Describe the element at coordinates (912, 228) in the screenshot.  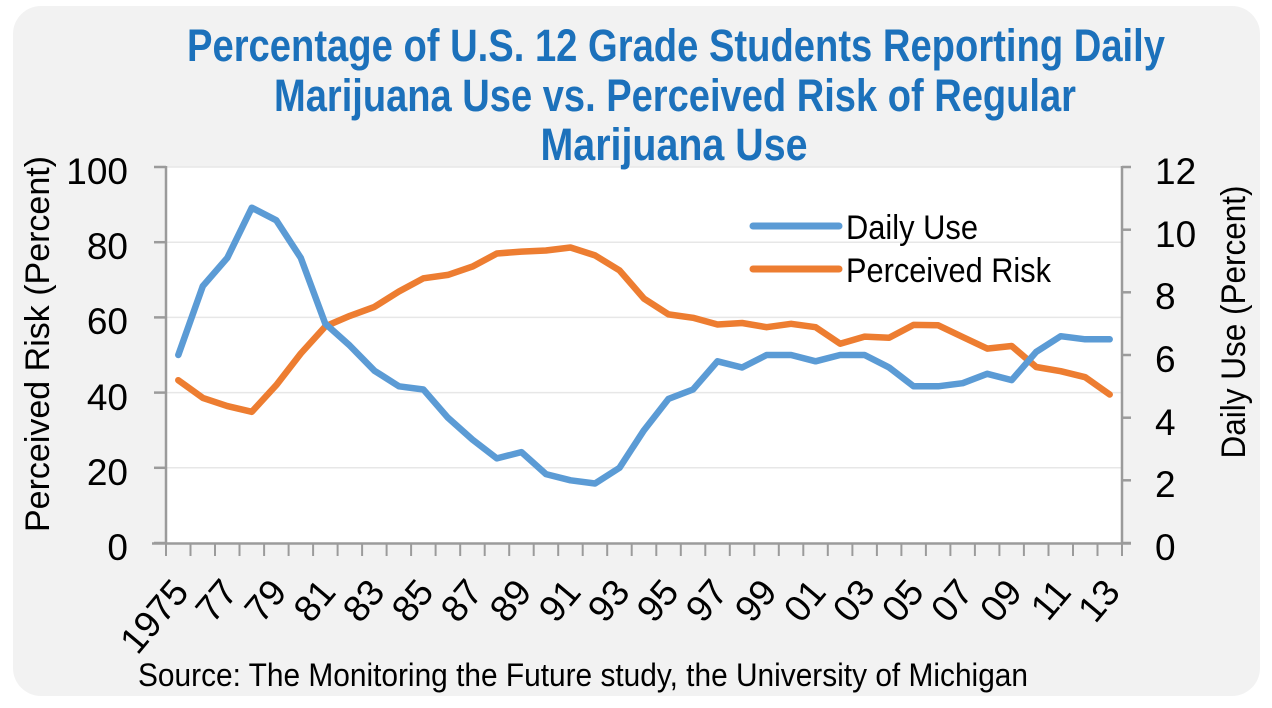
I see `svg-text: Daily Use` at that location.